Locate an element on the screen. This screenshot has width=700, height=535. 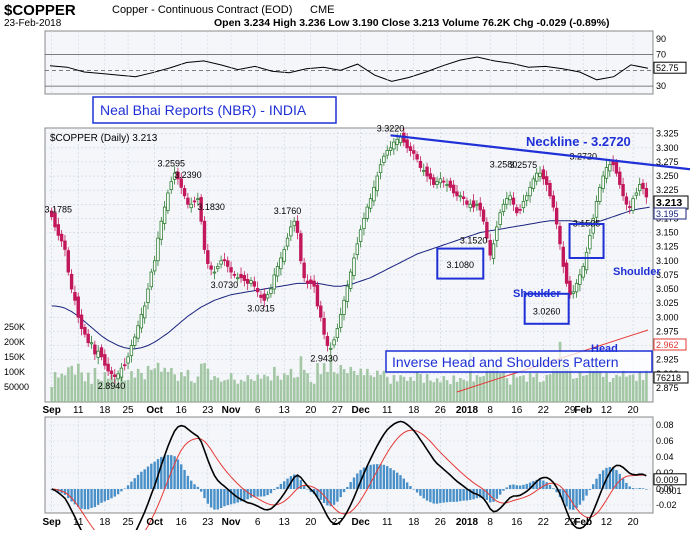
x-tick-label-bottom: Nov is located at coordinates (231, 522).